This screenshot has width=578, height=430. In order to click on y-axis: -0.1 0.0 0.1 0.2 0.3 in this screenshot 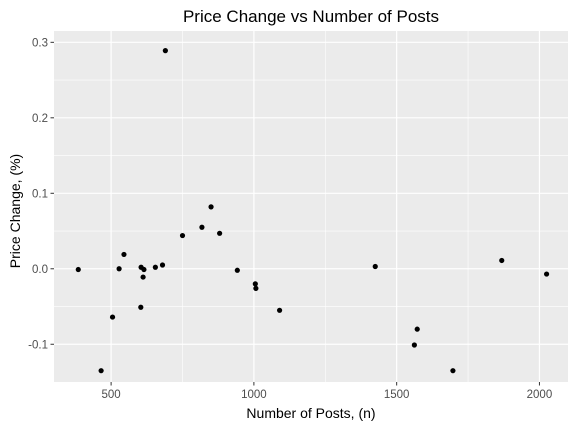, I will do `click(41, 194)`.